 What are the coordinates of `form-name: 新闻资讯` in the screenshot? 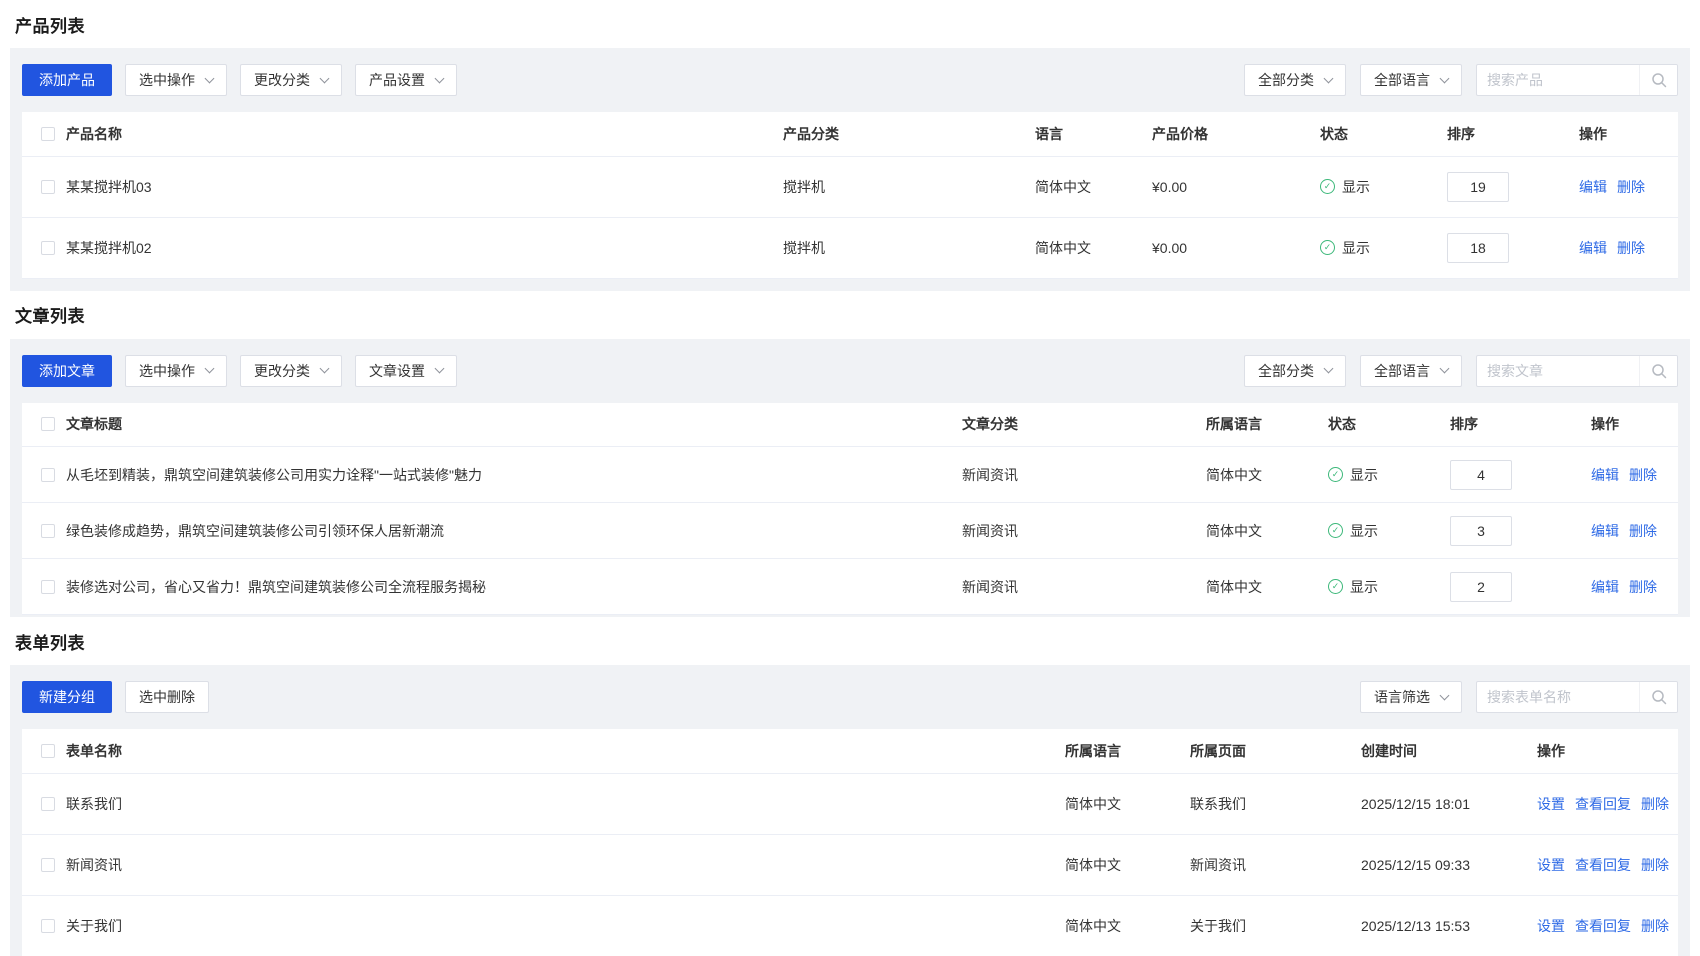 It's located at (565, 865).